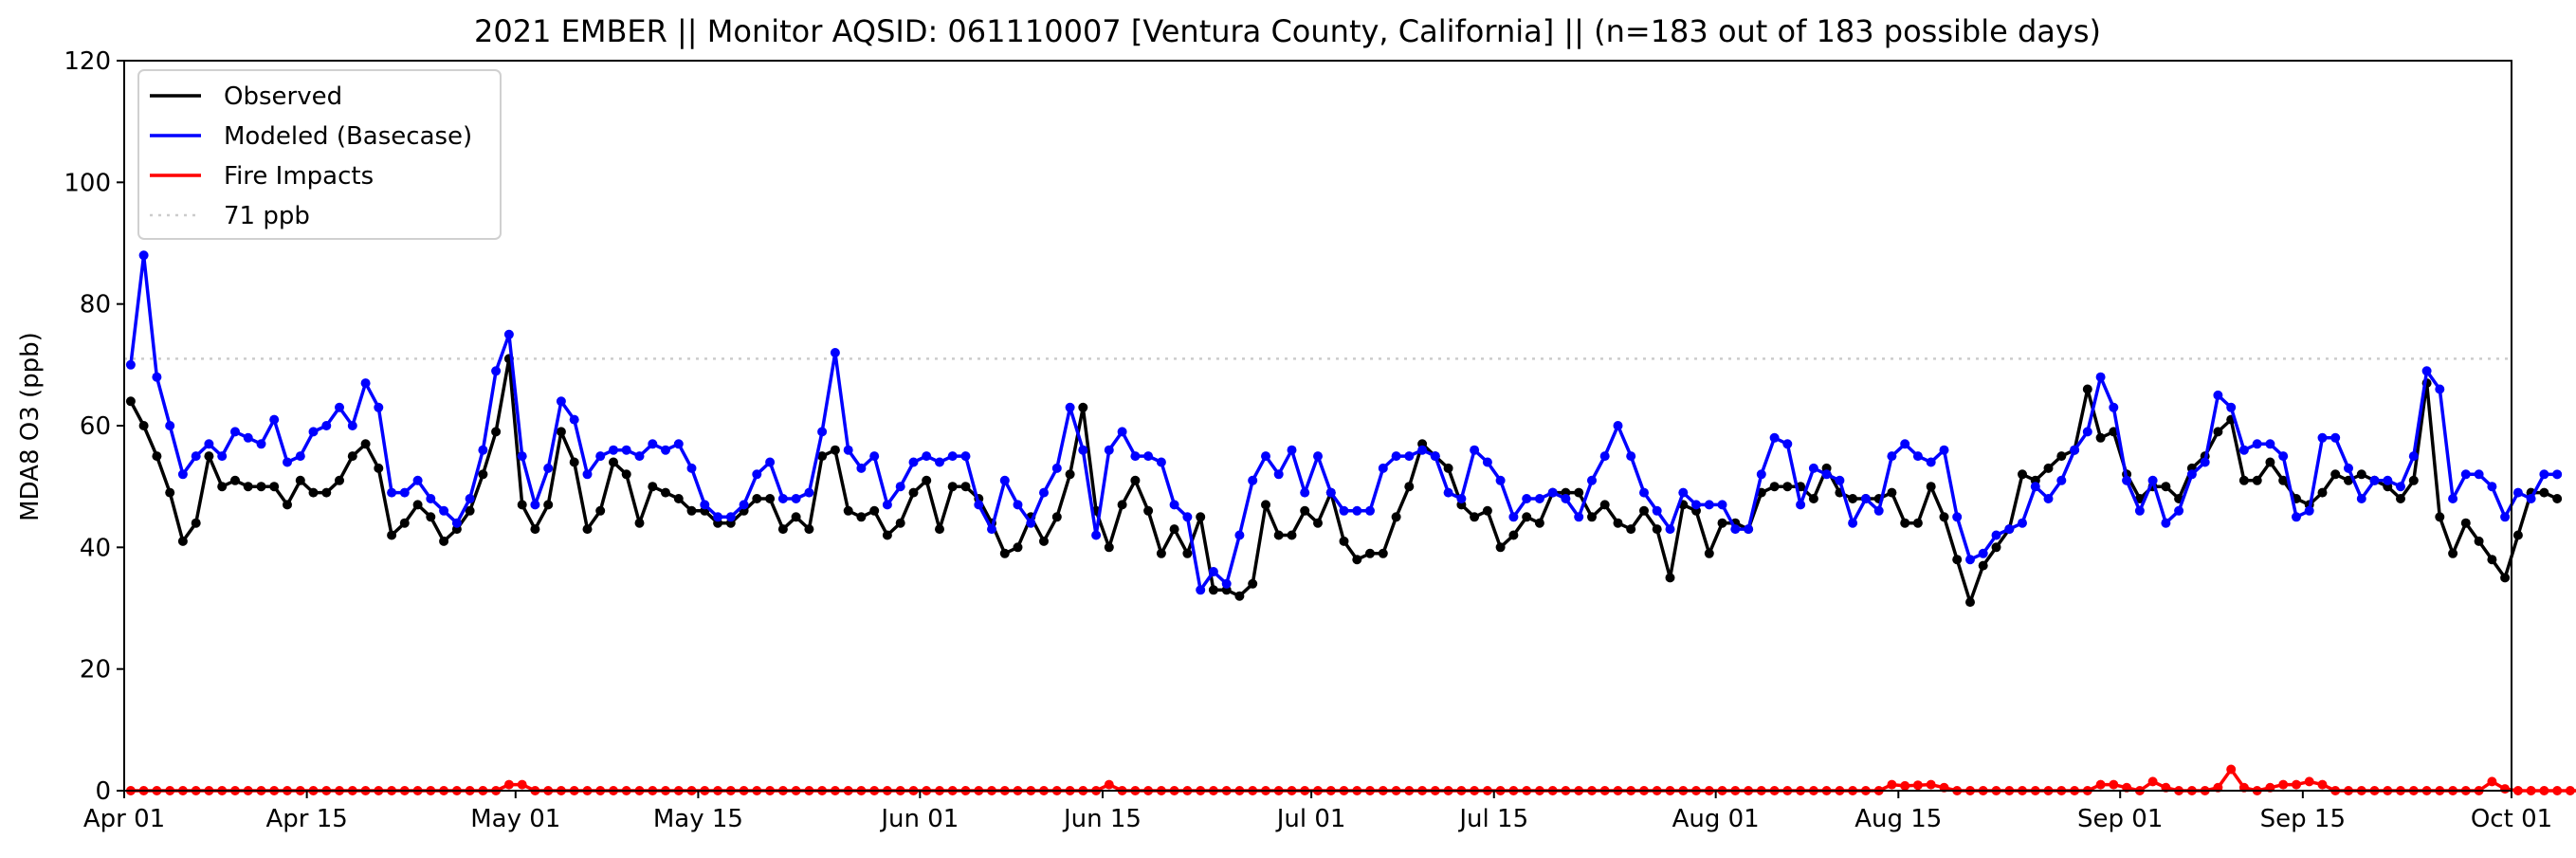 This screenshot has height=858, width=2576. I want to click on legend-label: 71 ppb, so click(267, 216).